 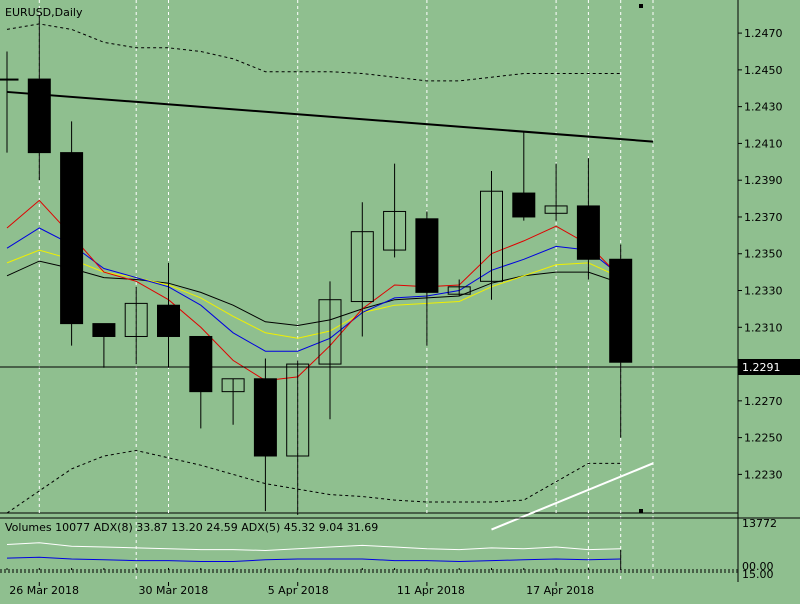 I want to click on envelope-upper, so click(x=313, y=52).